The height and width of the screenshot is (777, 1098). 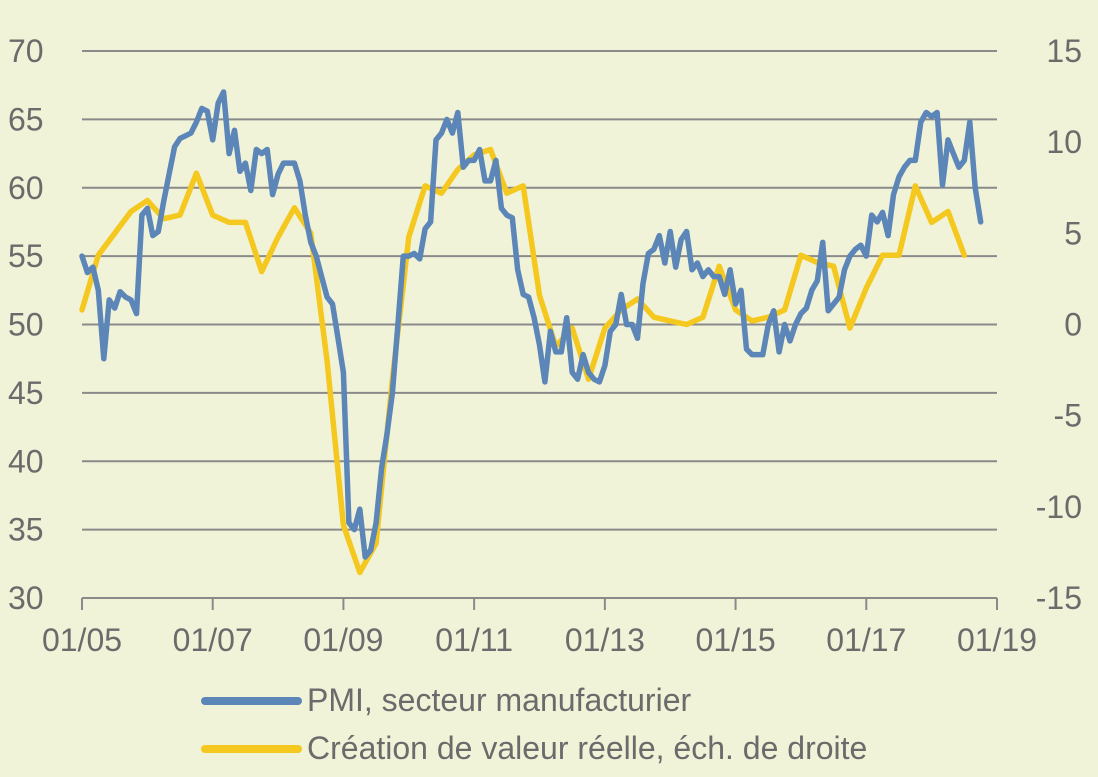 What do you see at coordinates (1064, 142) in the screenshot?
I see `right-tick-label: 10` at bounding box center [1064, 142].